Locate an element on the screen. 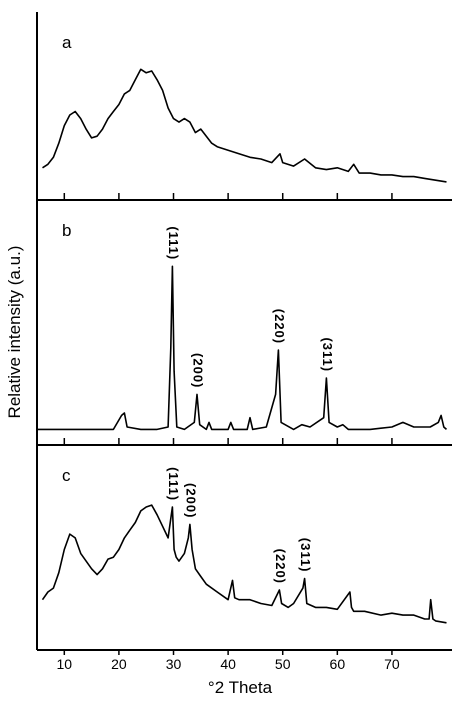 Image resolution: width=474 pixels, height=706 pixels. x-tick-label: 10 is located at coordinates (65, 664).